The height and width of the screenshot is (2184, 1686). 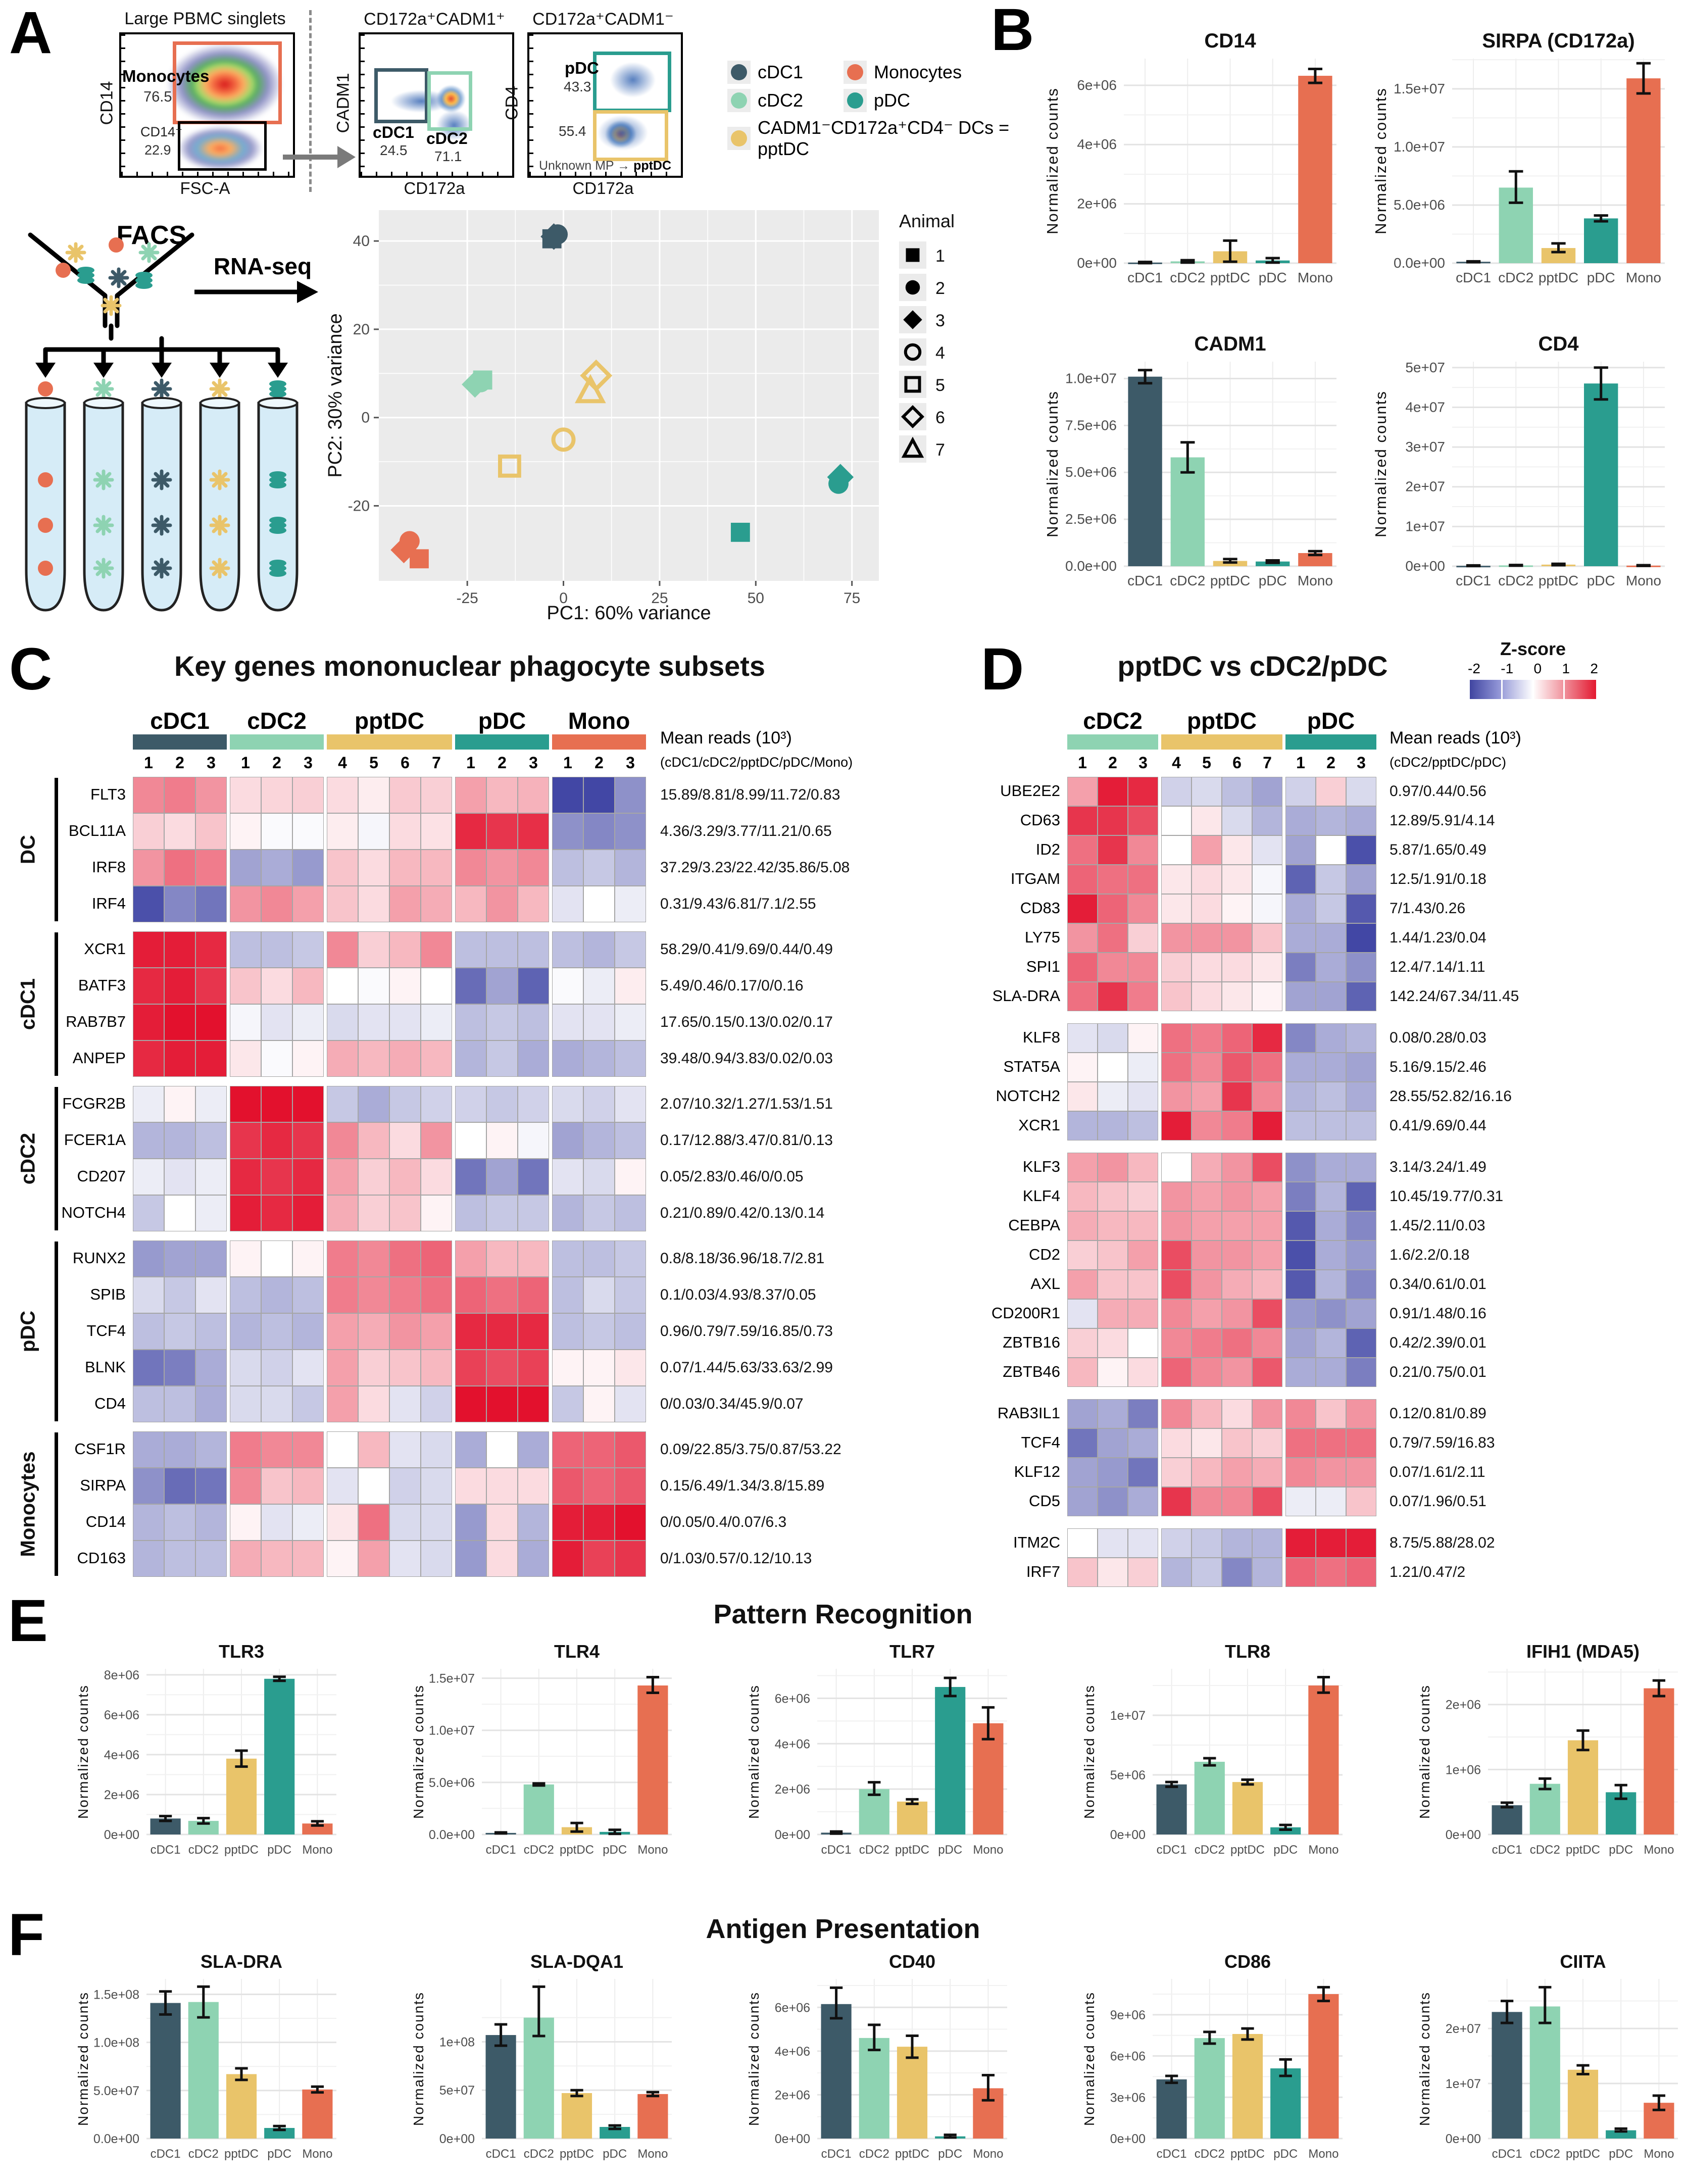 What do you see at coordinates (1507, 668) in the screenshot?
I see `zscore-tick: -1` at bounding box center [1507, 668].